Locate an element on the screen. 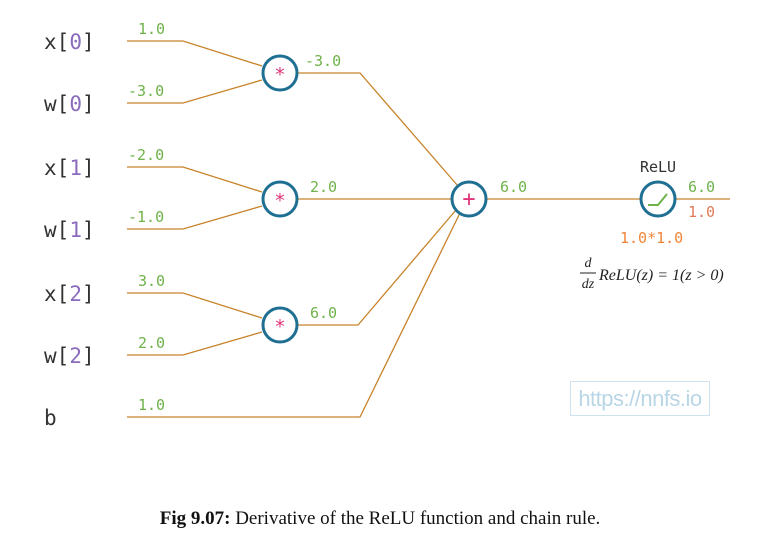  node-sum: + is located at coordinates (469, 199).